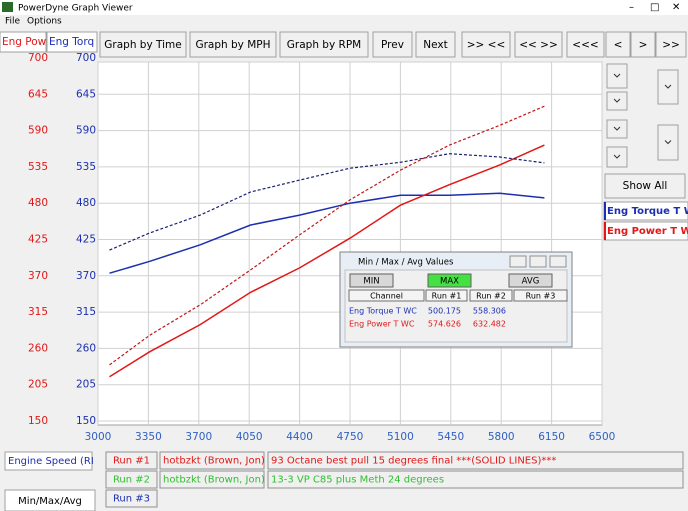  Describe the element at coordinates (383, 311) in the screenshot. I see `table-cell: Eng Torque T WC` at that location.